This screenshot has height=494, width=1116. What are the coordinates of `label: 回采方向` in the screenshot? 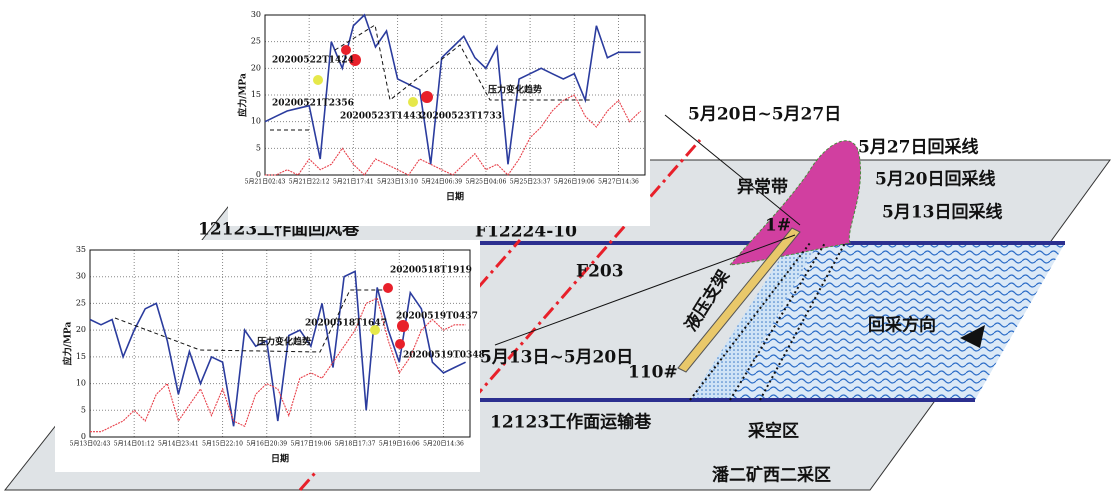 It's located at (902, 325).